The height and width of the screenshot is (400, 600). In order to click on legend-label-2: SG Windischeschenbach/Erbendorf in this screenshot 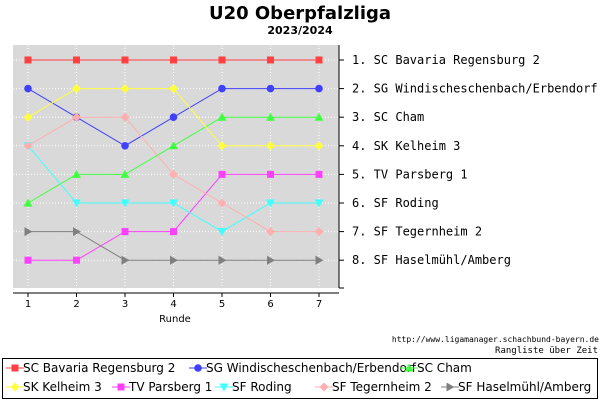, I will do `click(311, 368)`.